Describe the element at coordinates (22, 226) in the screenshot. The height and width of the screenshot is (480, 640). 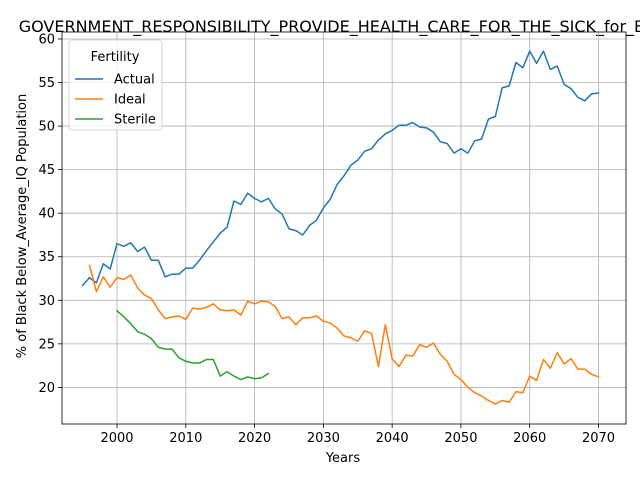
I see `y-axis-label: % of Black Below_Average_IQ Population` at that location.